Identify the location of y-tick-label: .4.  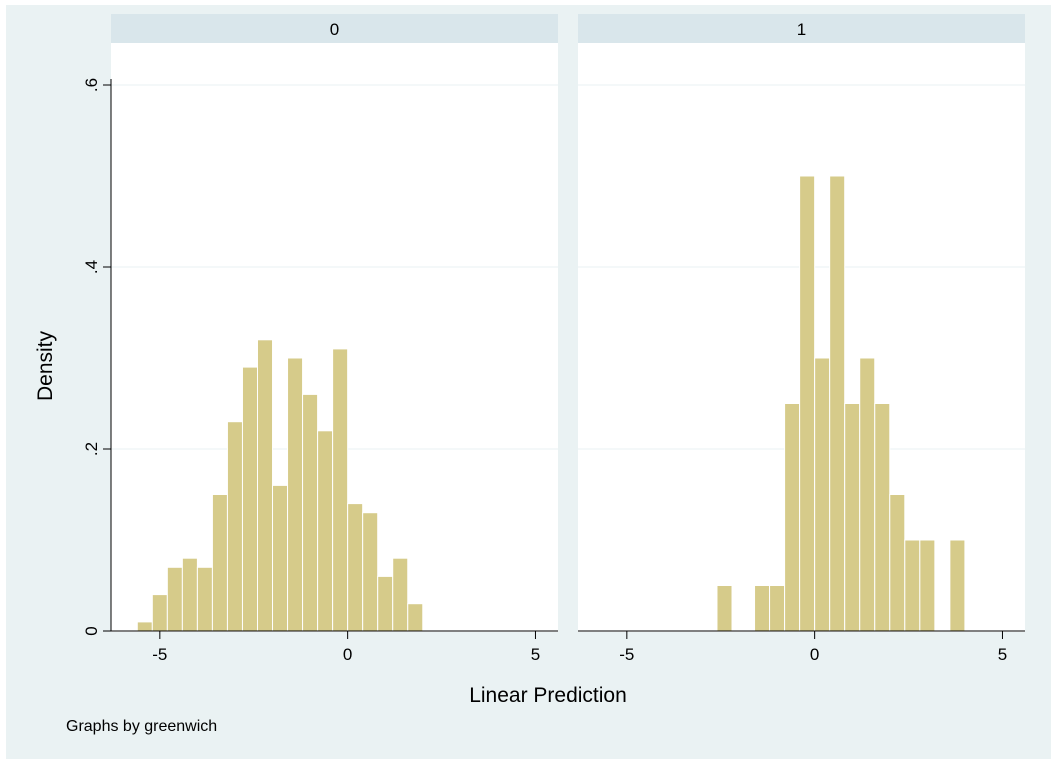
(91, 267).